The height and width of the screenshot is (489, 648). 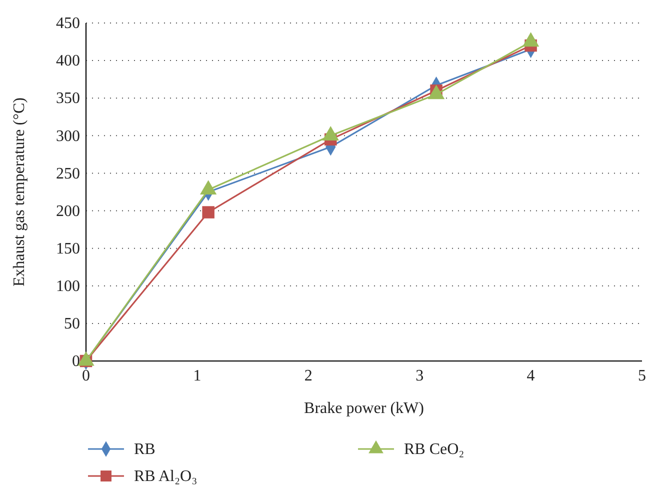 What do you see at coordinates (642, 375) in the screenshot?
I see `x-tick-label: 5` at bounding box center [642, 375].